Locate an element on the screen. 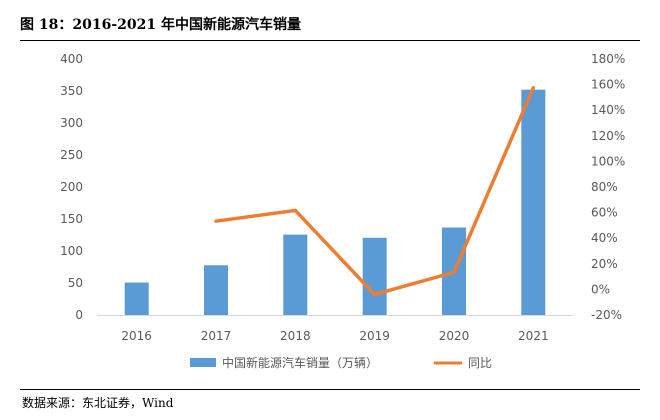 The image size is (660, 420). legend-label-bar: 中国新能源汽车销量（万辆） is located at coordinates (300, 362).